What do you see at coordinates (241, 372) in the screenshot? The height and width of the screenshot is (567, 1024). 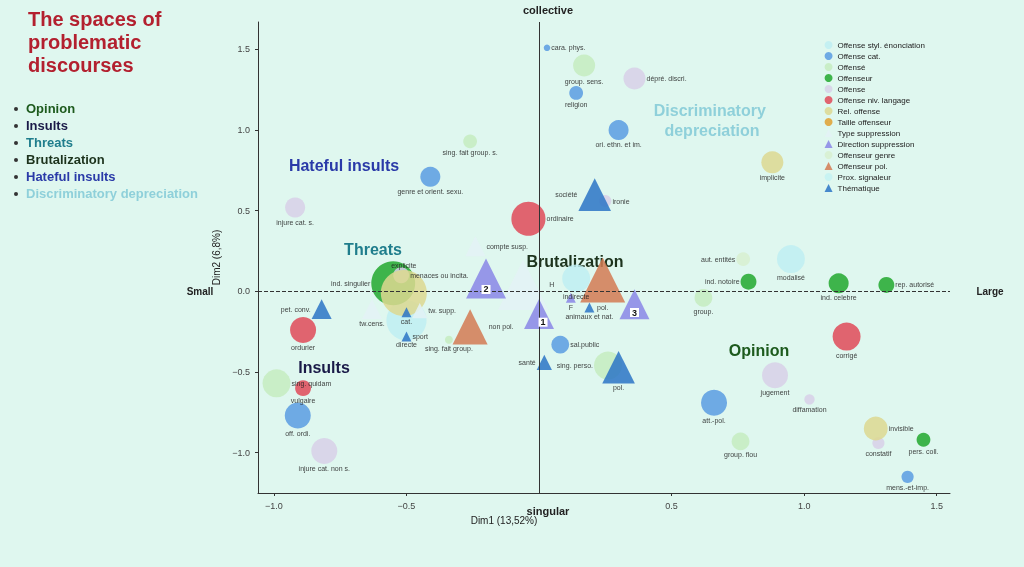 I see `y-tick-label: −0.5` at bounding box center [241, 372].